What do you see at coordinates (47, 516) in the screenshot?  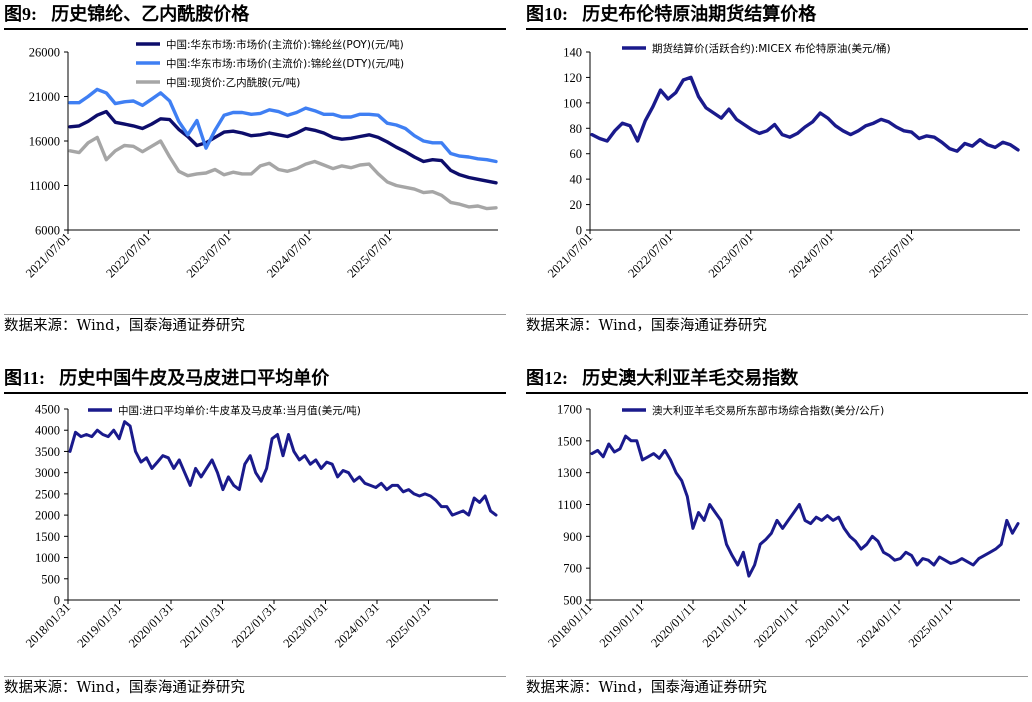 I see `y-tick-label: 2000` at bounding box center [47, 516].